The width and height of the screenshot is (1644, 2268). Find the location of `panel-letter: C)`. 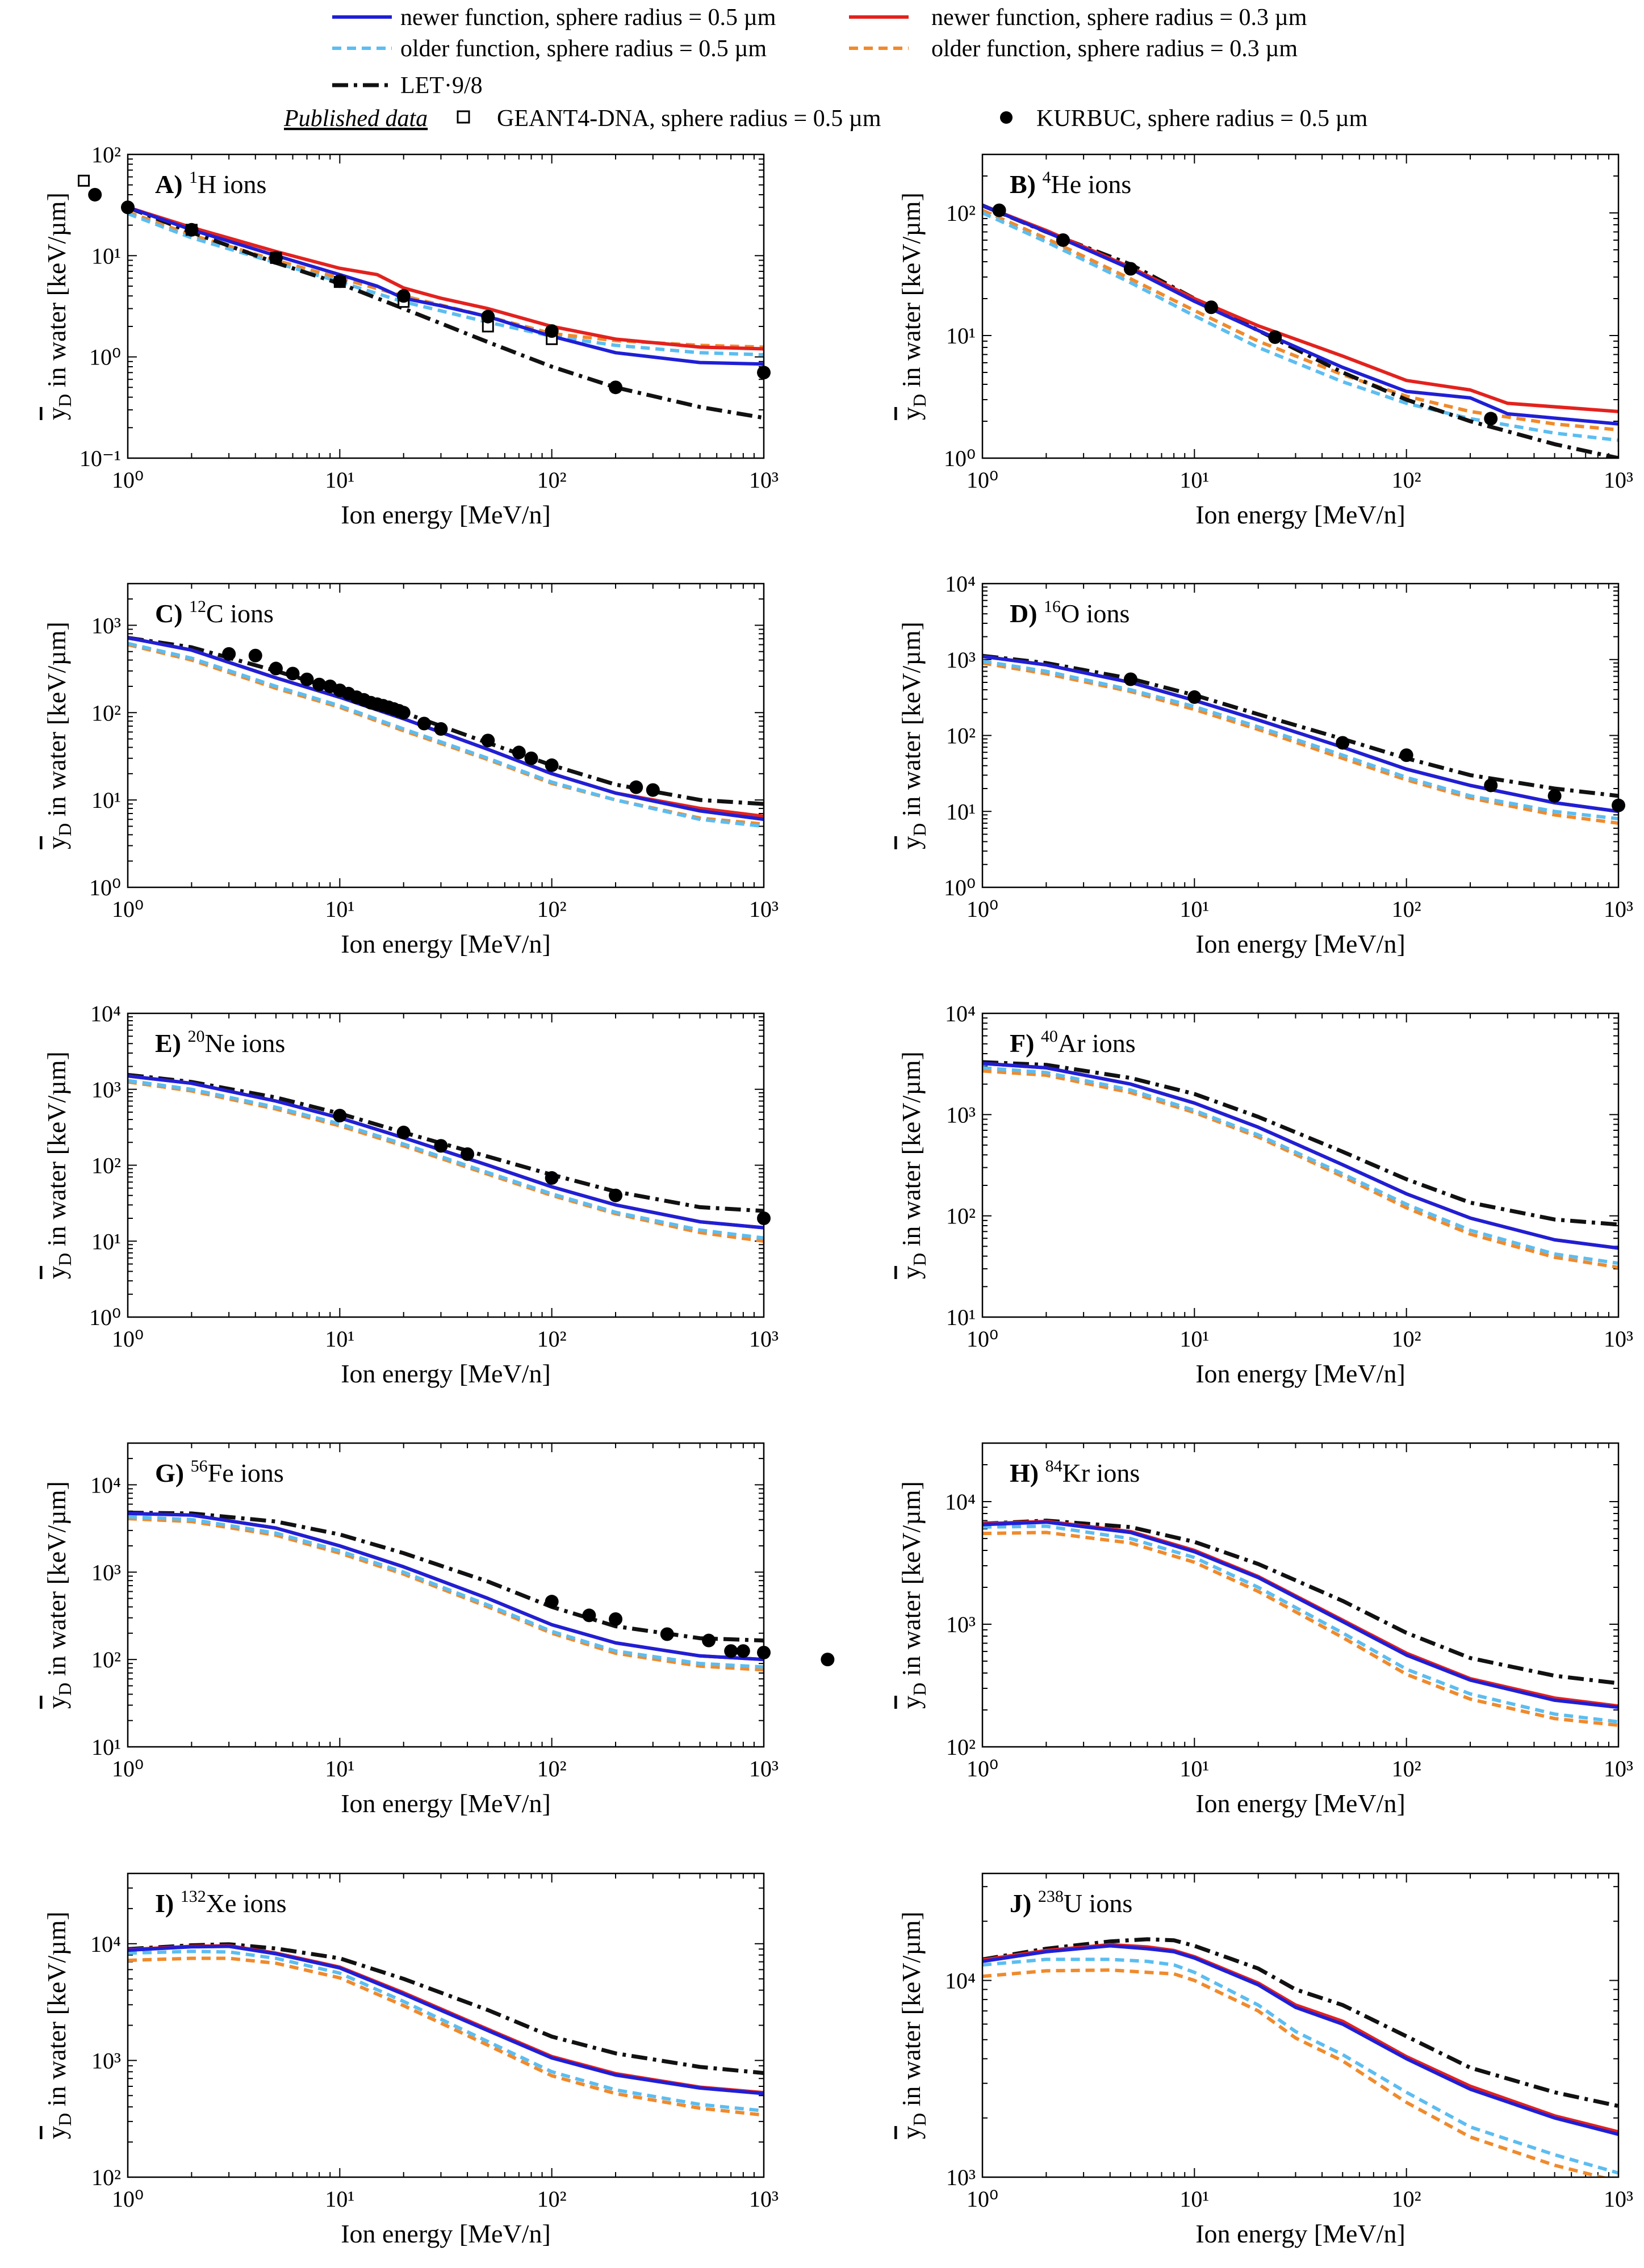

panel-letter: C) is located at coordinates (172, 613).